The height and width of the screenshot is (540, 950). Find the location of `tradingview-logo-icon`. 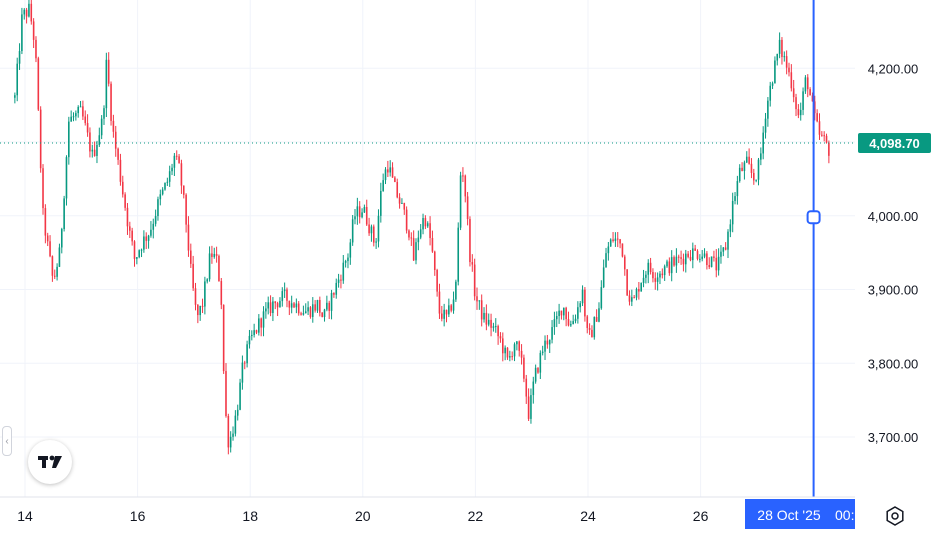

tradingview-logo-icon is located at coordinates (50, 461).